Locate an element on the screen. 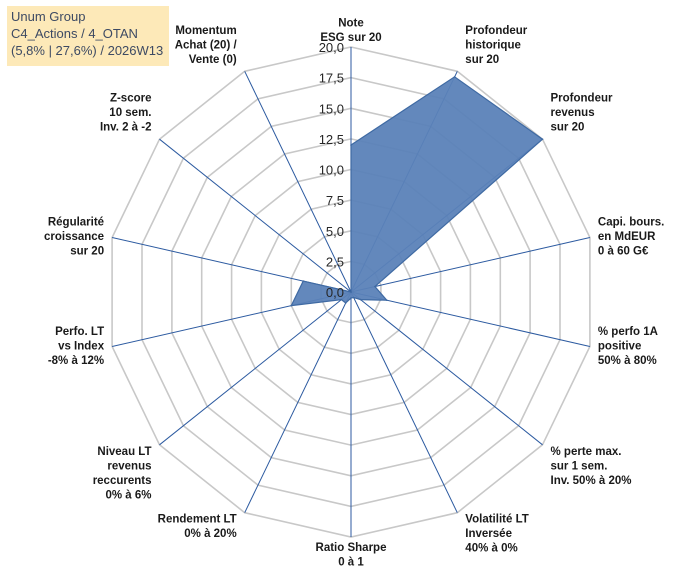  axis-label: Profondeur historique sur 20 is located at coordinates (496, 45).